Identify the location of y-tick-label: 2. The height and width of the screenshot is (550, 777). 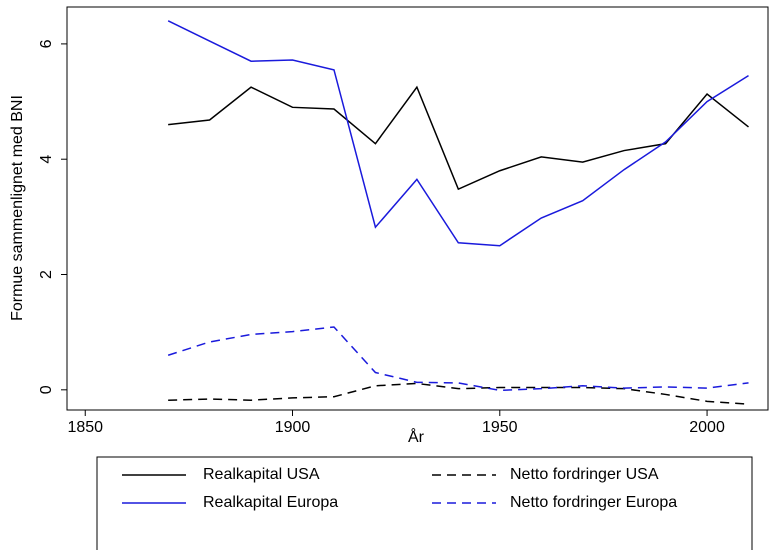
(46, 274).